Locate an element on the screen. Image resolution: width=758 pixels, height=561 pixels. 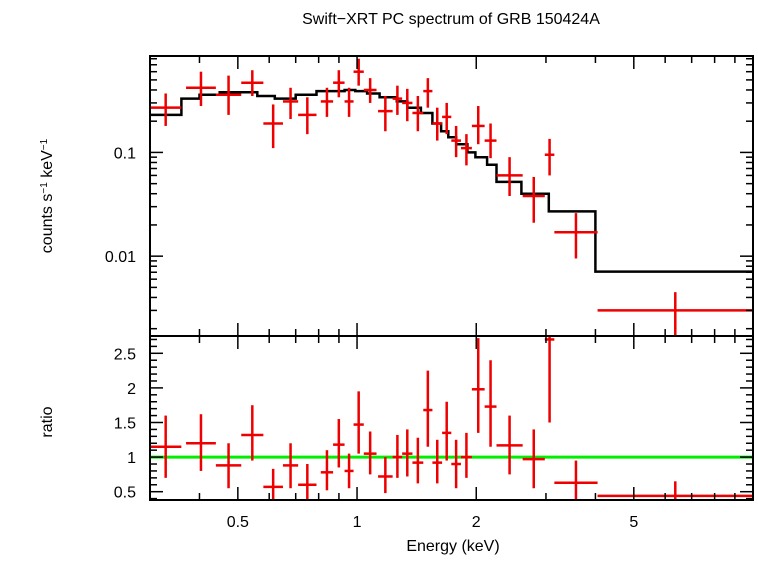
y-label-main: counts s is located at coordinates (47, 224).